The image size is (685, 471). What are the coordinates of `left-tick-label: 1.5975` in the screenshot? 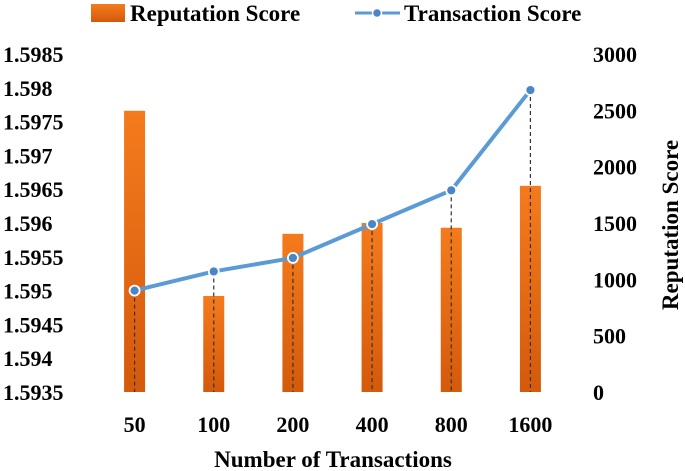 It's located at (33, 122).